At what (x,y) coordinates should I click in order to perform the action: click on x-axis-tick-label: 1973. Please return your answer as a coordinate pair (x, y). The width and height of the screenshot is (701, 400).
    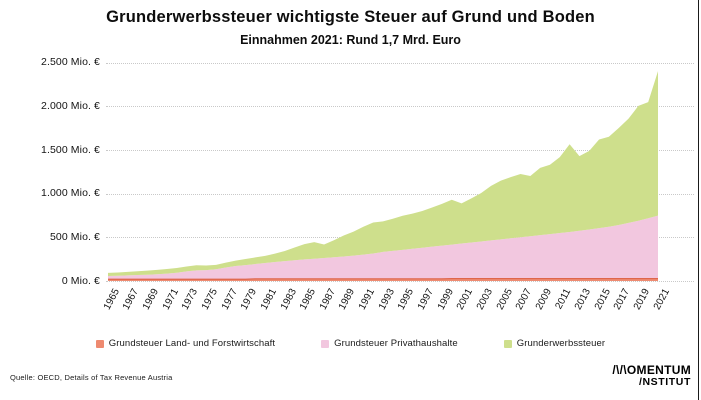
    Looking at the image, I should click on (190, 299).